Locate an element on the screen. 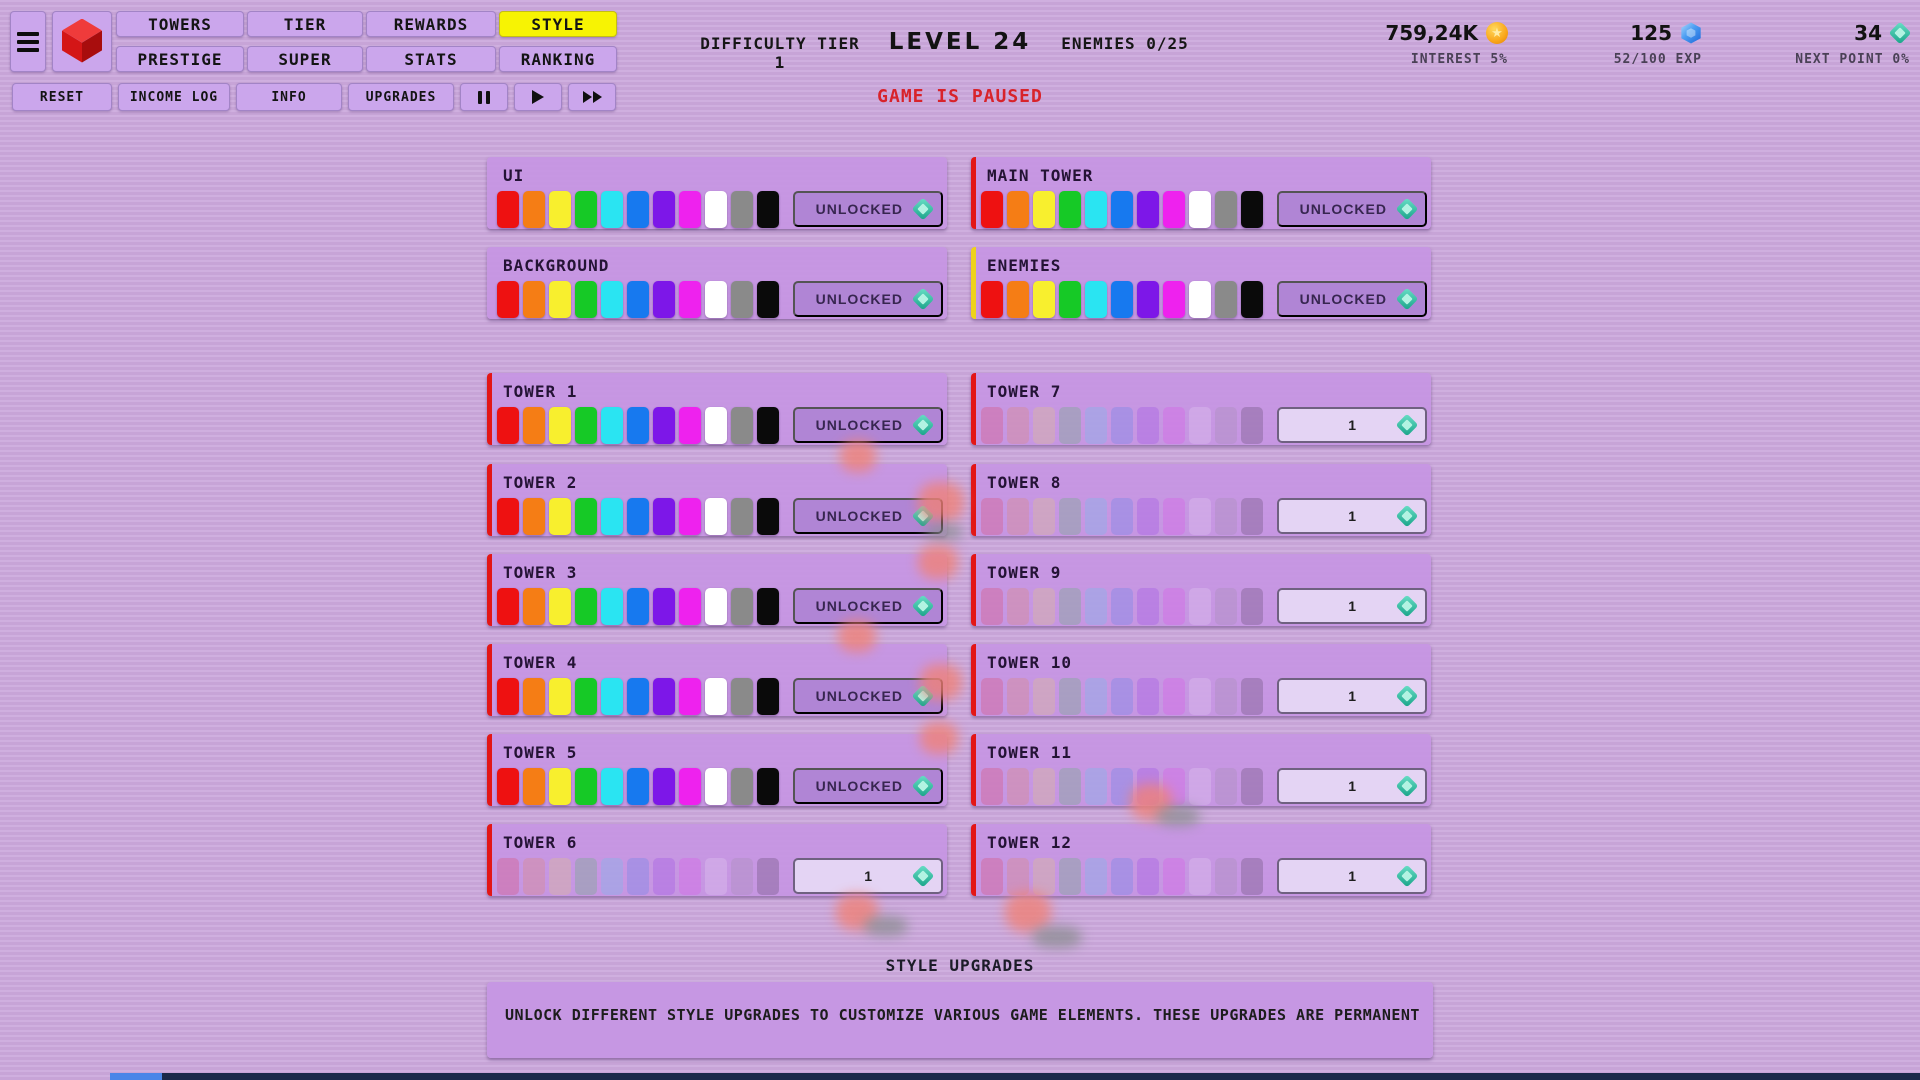 The image size is (1920, 1080). tab-tier: TIER is located at coordinates (305, 24).